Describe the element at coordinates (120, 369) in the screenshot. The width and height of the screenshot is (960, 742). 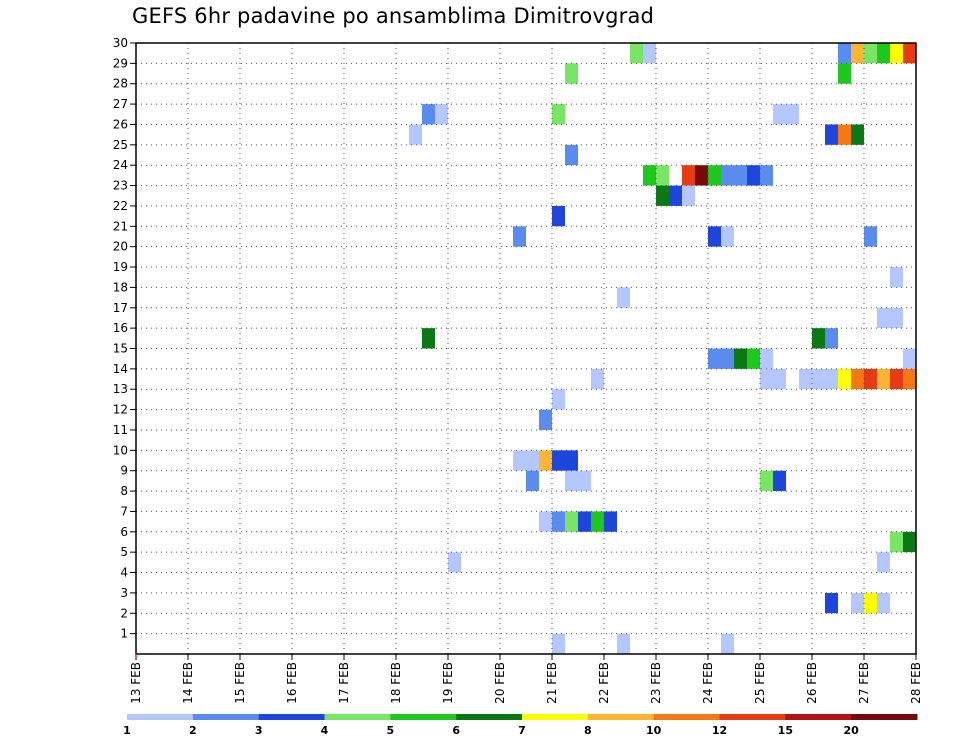
I see `y-tick-label: 14` at that location.